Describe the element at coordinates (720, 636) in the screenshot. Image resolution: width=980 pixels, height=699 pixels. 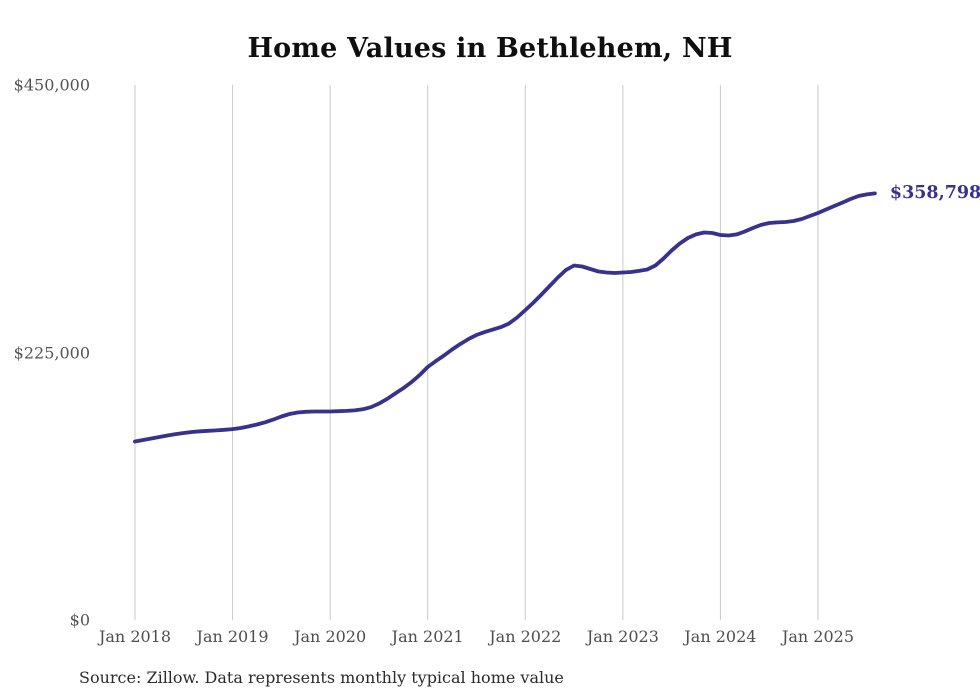
I see `x-axis-tick-label: Jan 2024` at that location.